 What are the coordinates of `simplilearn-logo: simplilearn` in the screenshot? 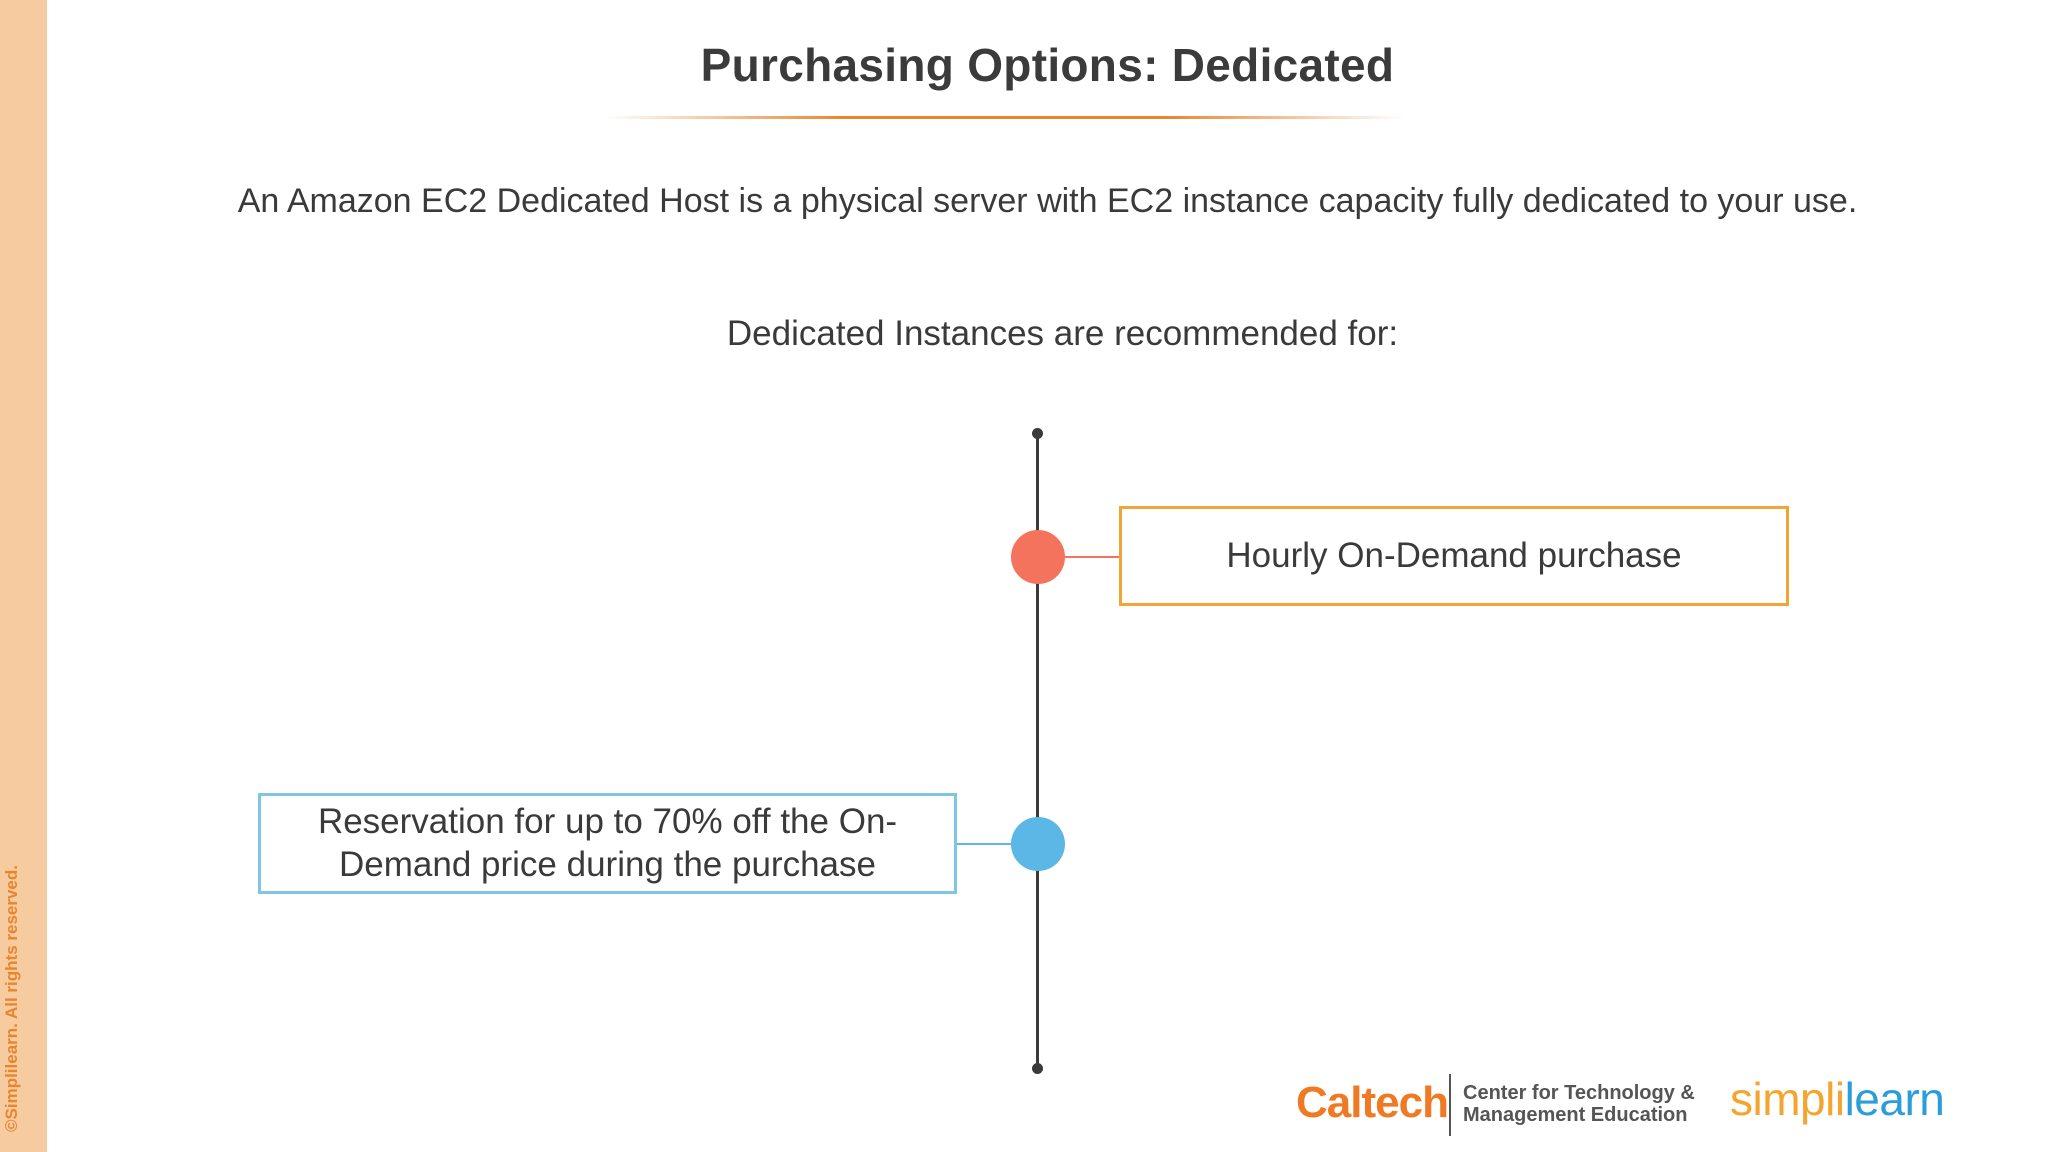 It's located at (1837, 1099).